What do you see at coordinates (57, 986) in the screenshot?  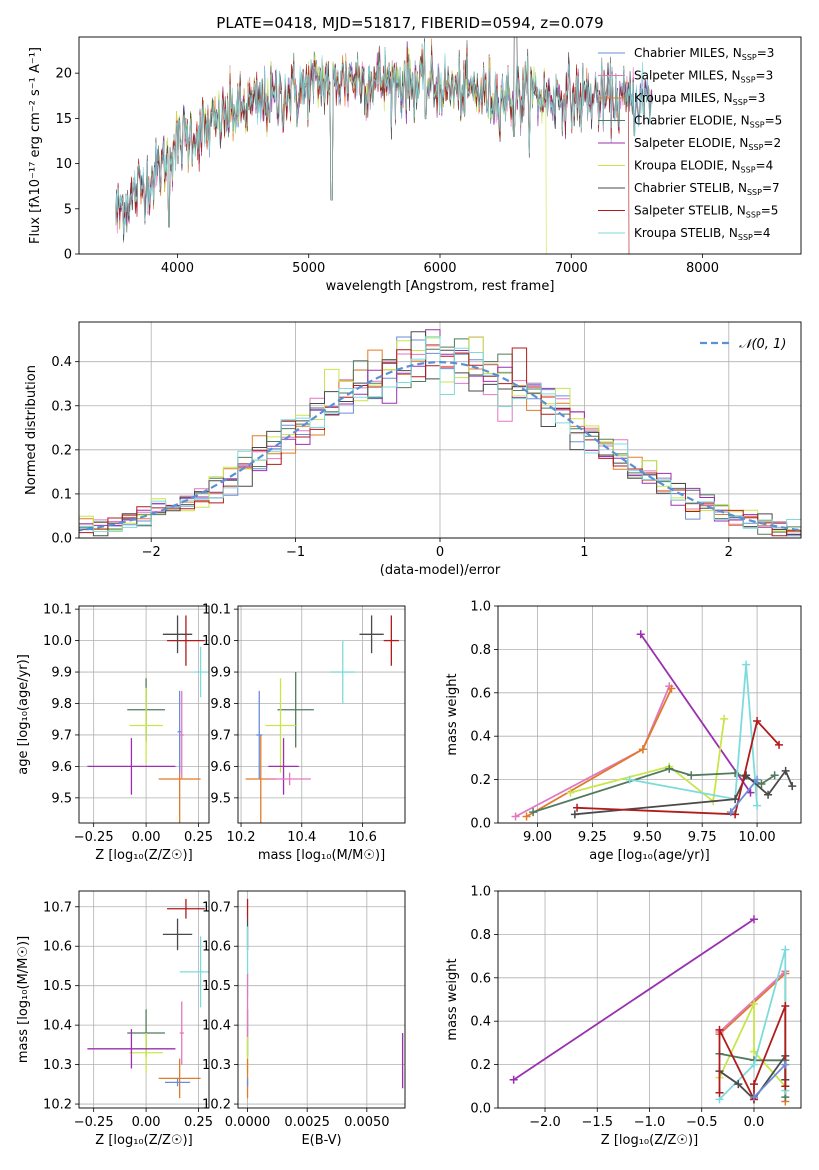 I see `y-tick-label: 10.5` at bounding box center [57, 986].